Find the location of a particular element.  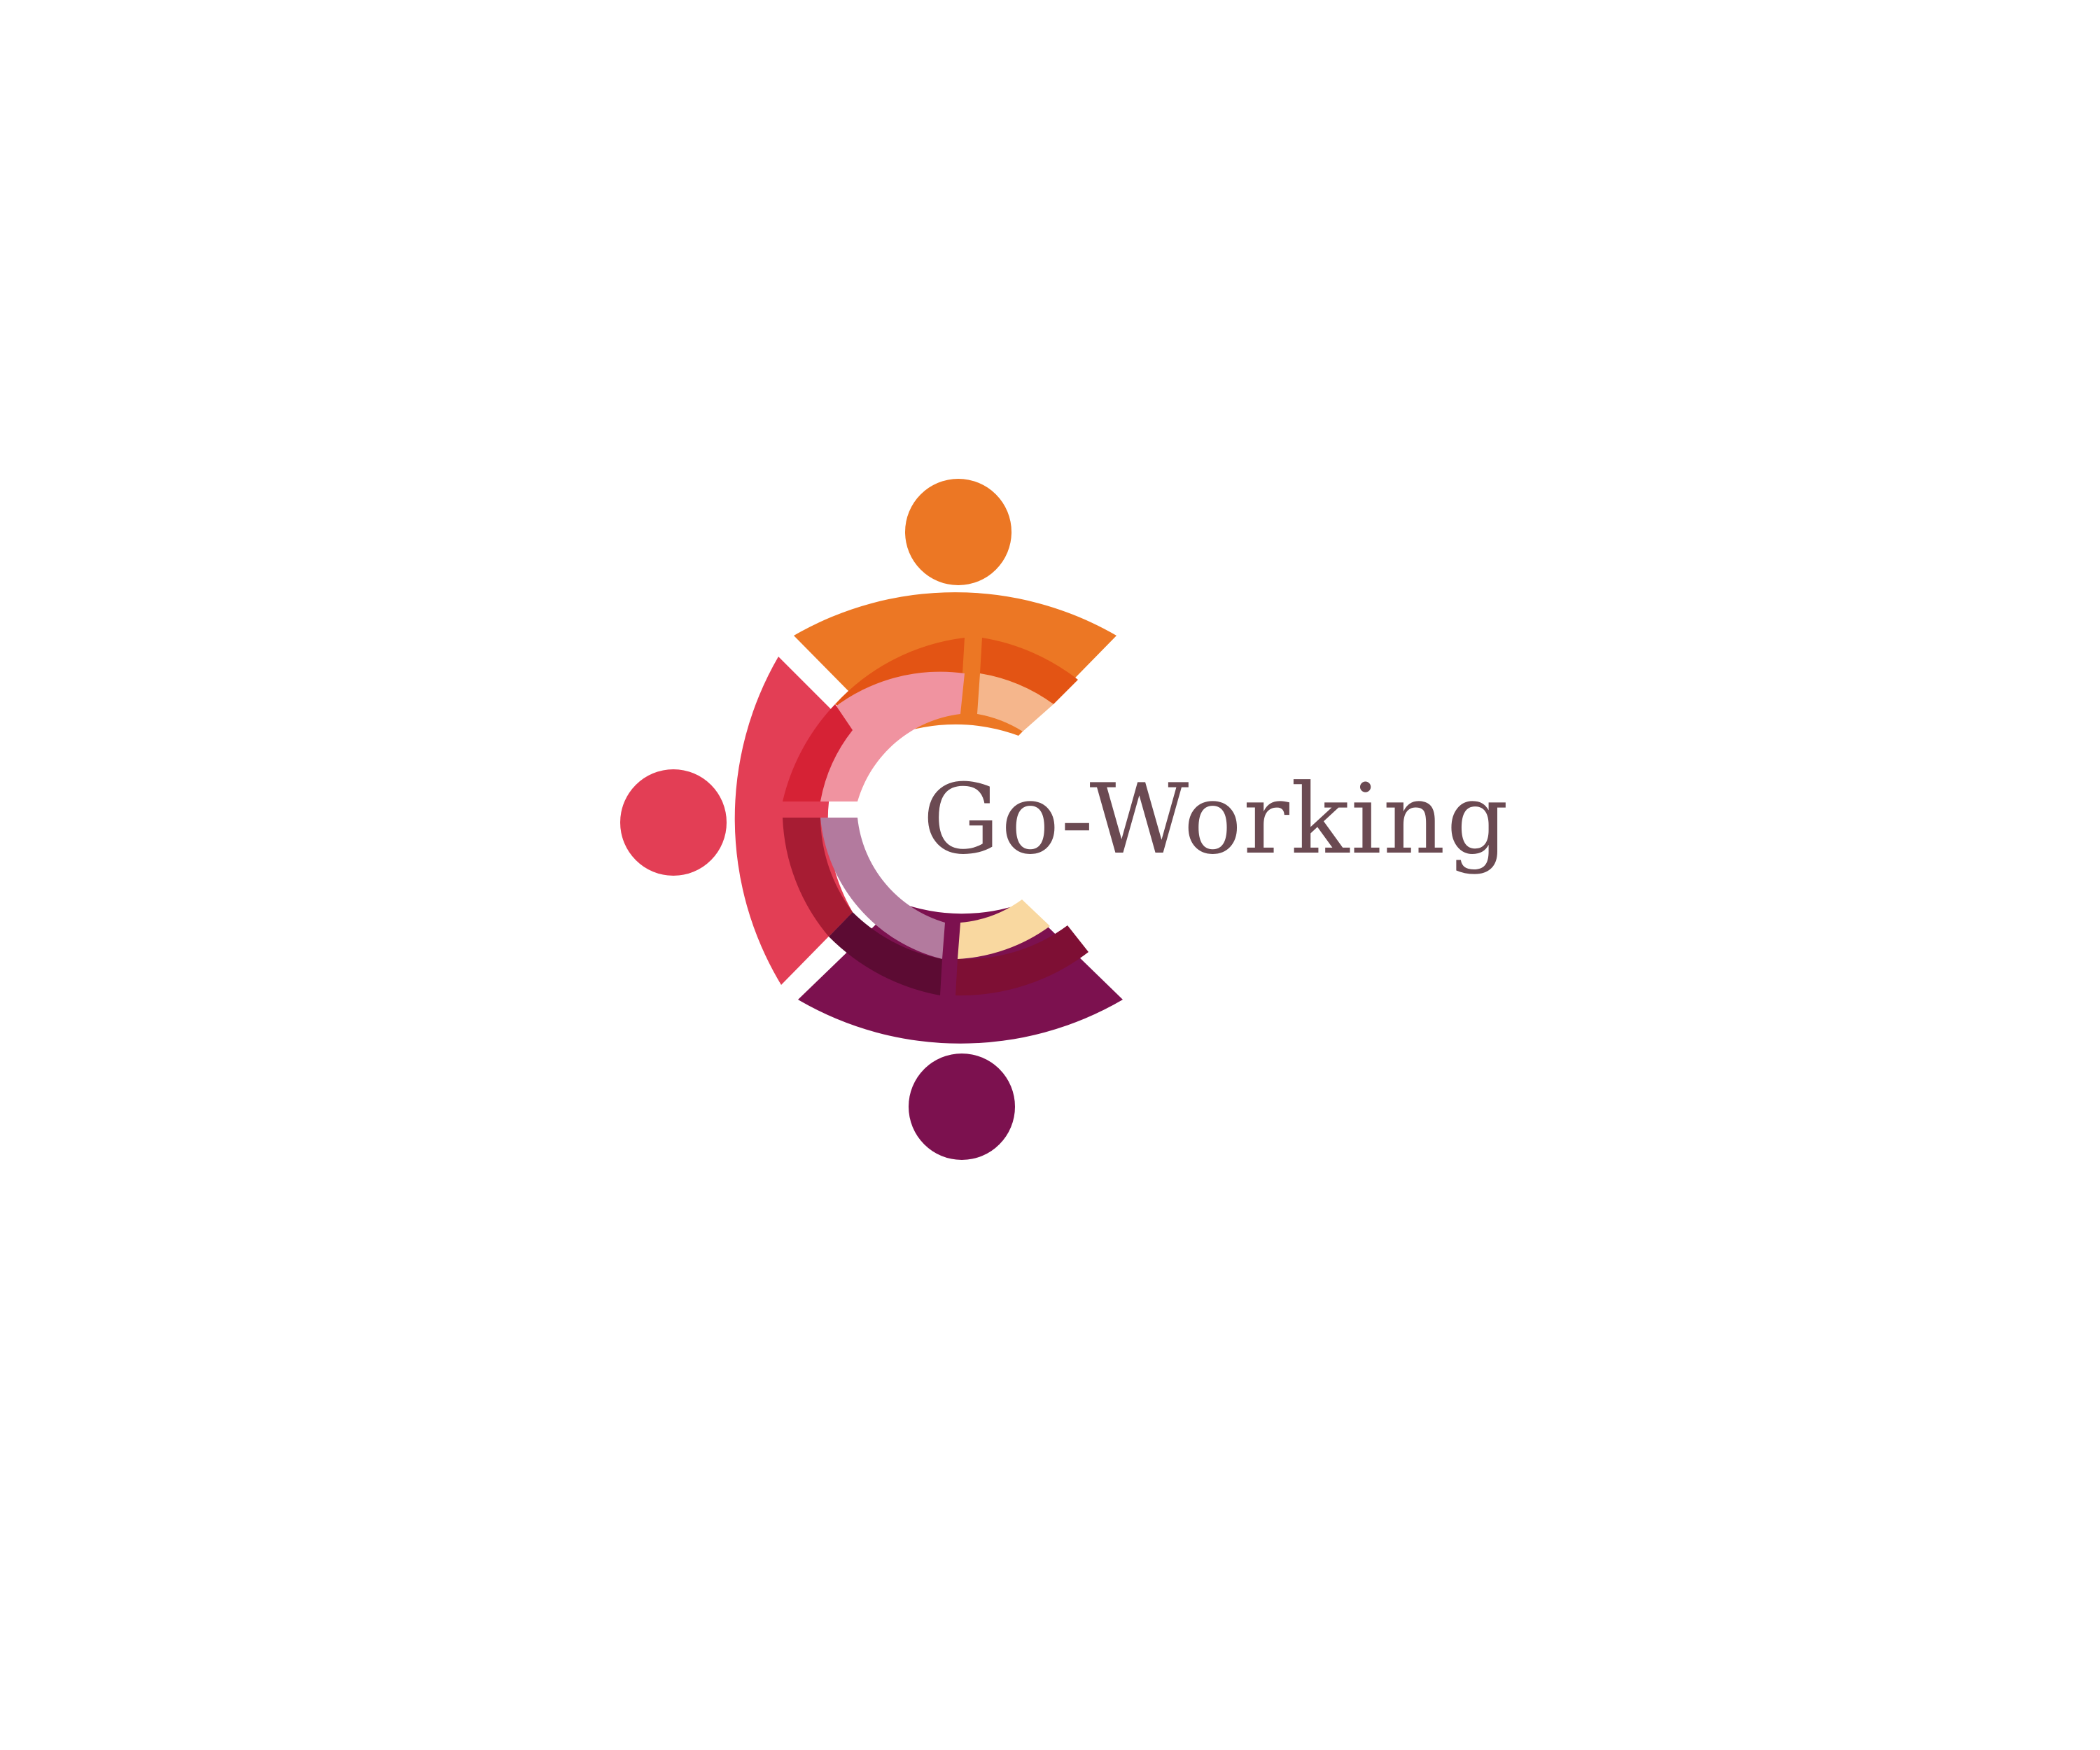

orange-light-arc is located at coordinates (1015, 702).